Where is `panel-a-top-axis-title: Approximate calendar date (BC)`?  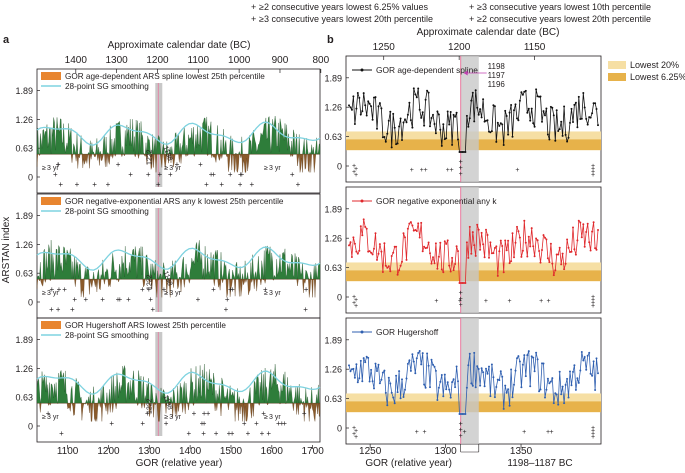
panel-a-top-axis-title: Approximate calendar date (BC) is located at coordinates (179, 45).